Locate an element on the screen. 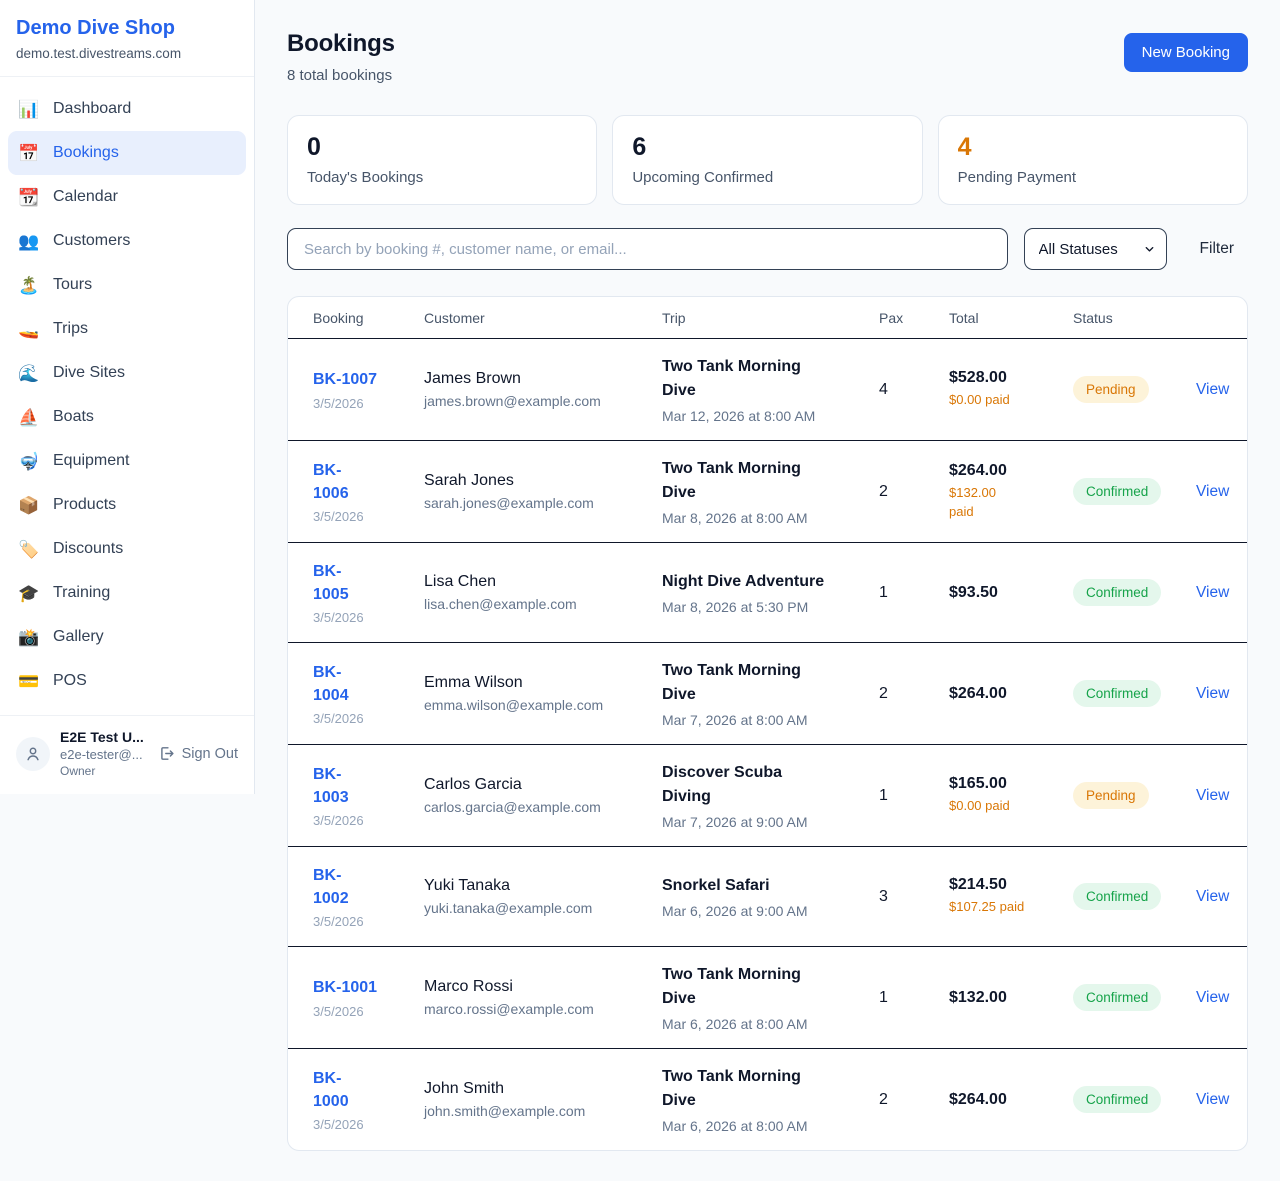 This screenshot has height=1181, width=1280. pax-count: 1 is located at coordinates (883, 592).